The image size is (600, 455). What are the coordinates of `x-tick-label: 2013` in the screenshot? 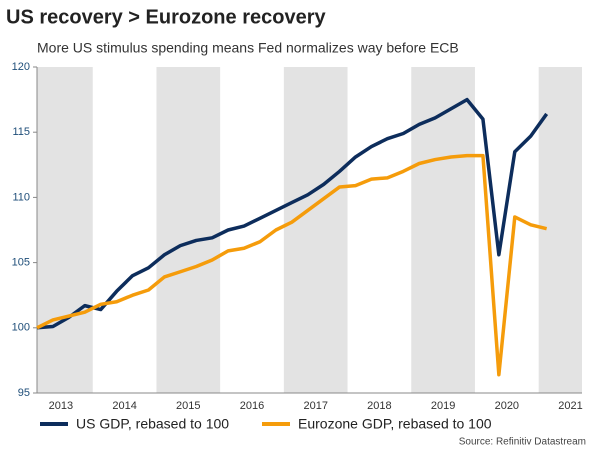 It's located at (61, 406).